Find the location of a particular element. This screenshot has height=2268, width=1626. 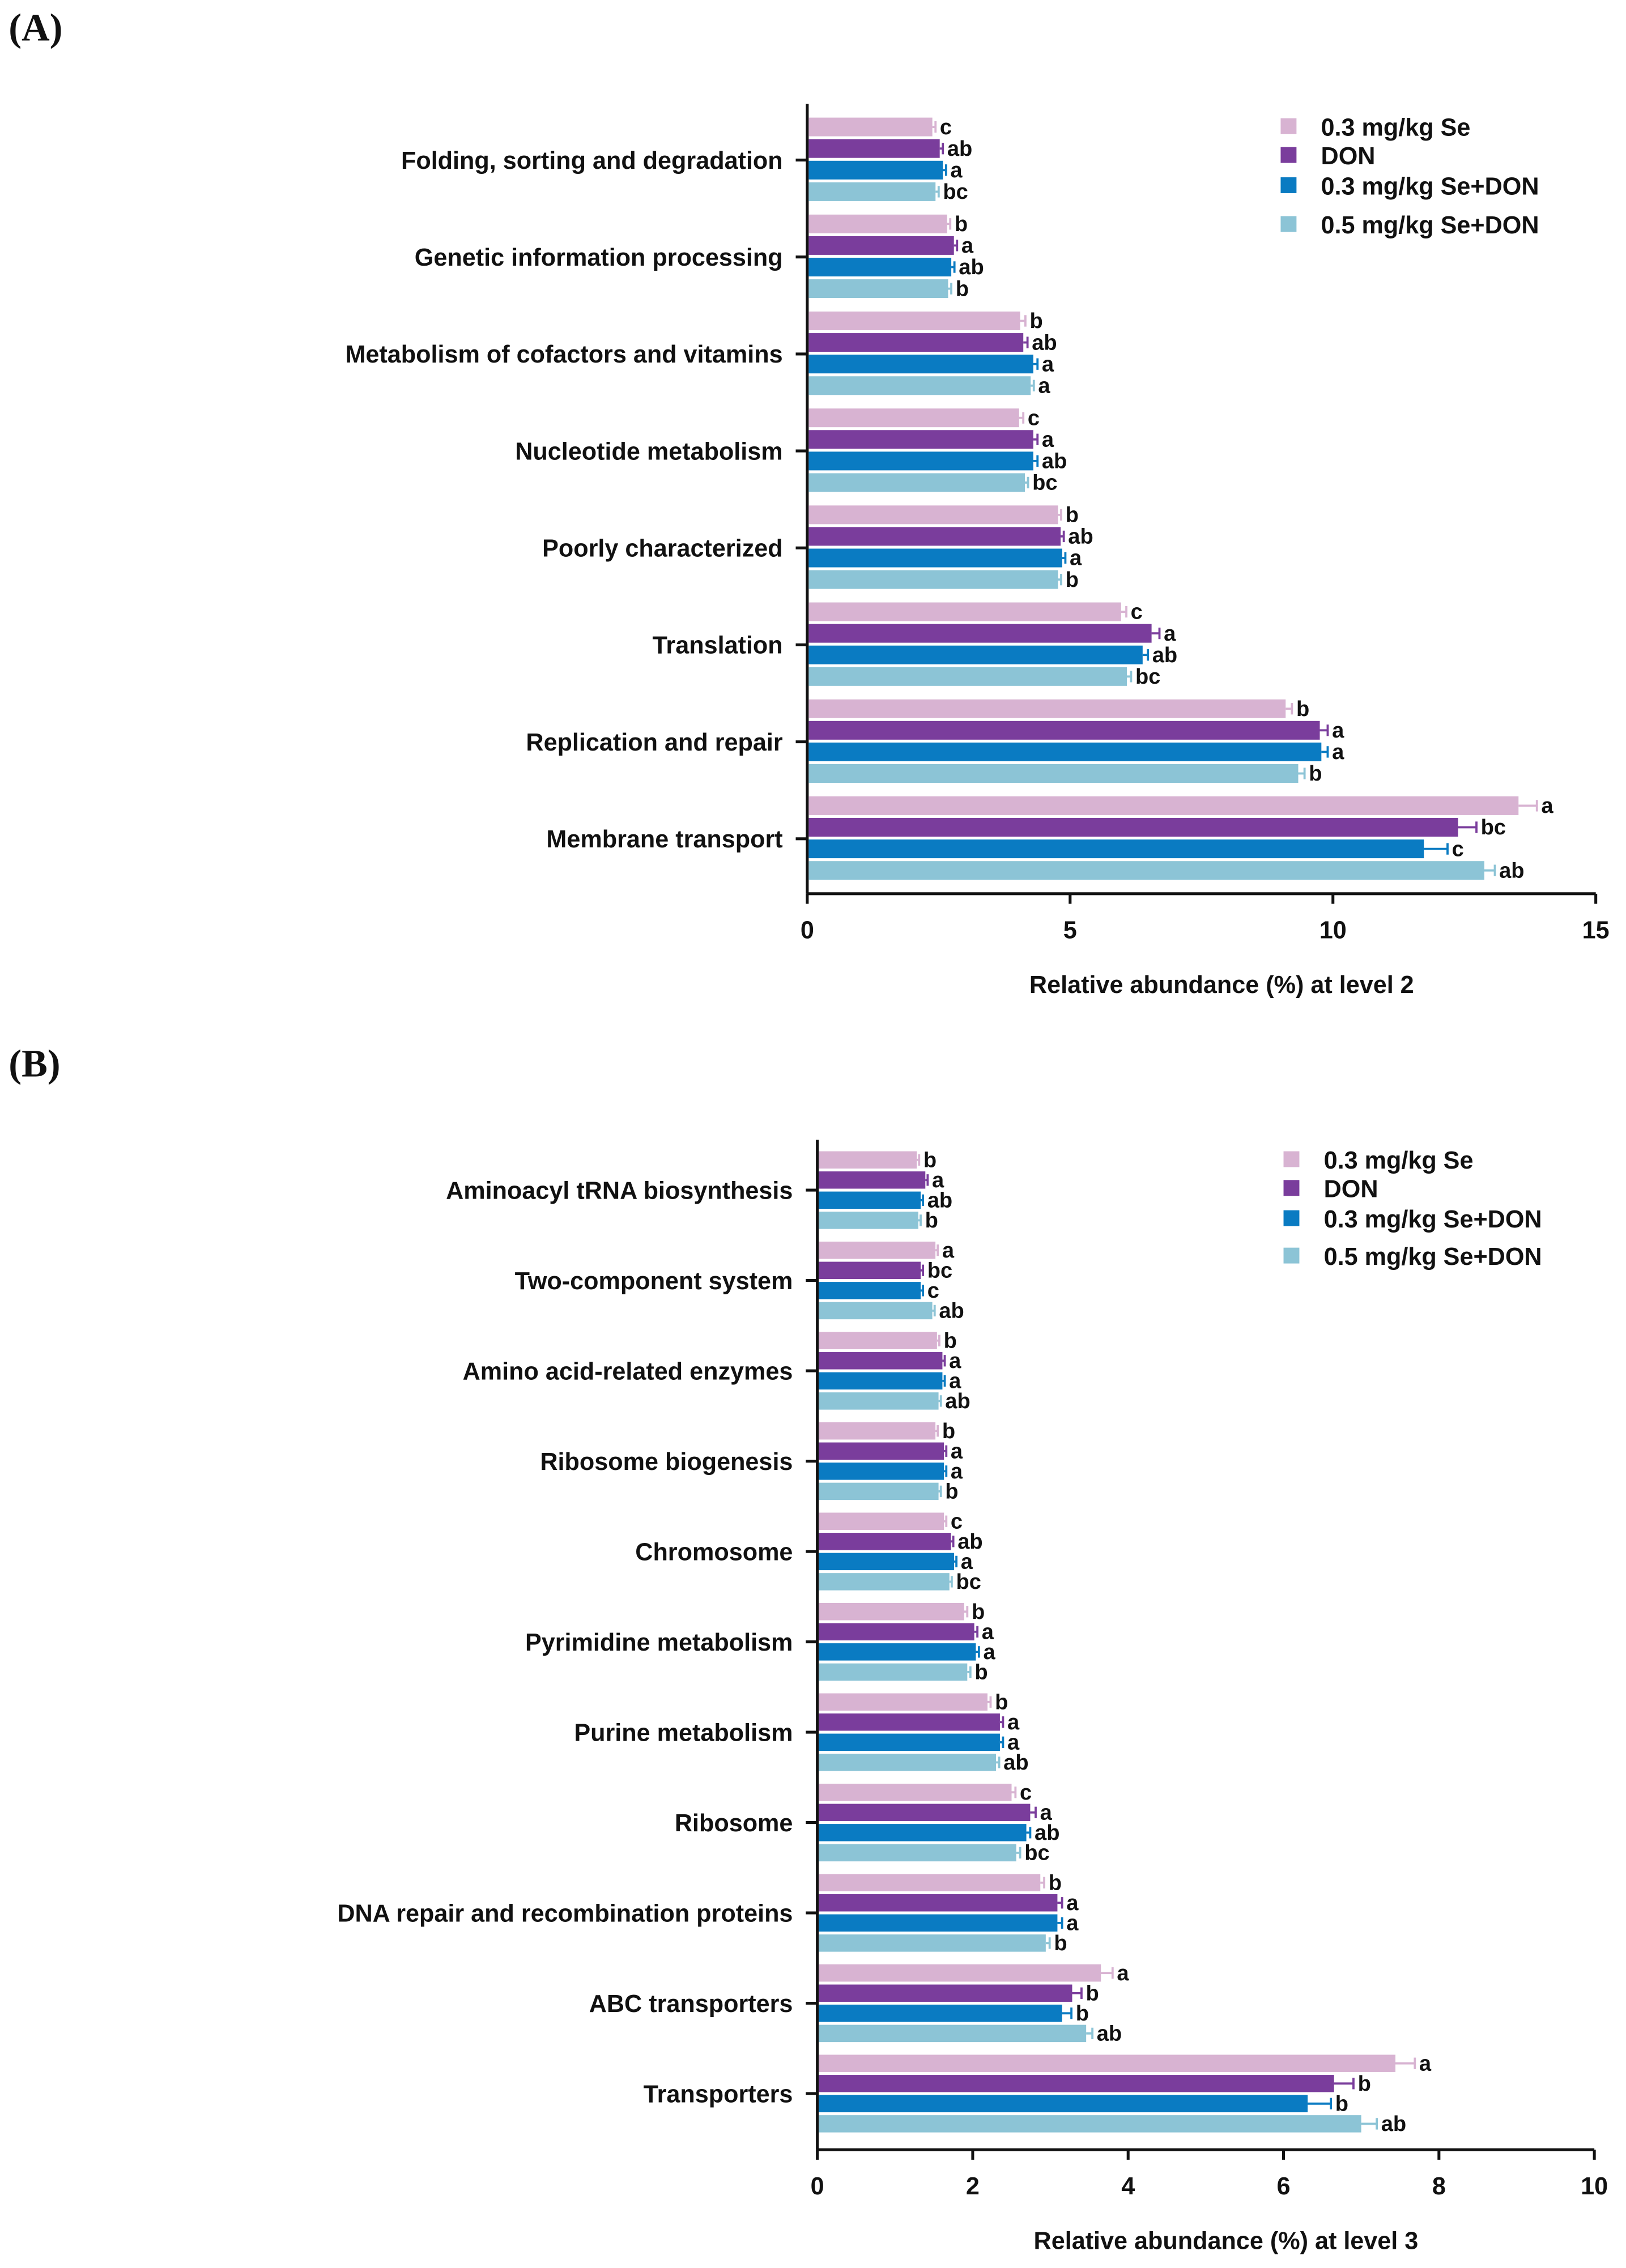

x-axis-title: Relative abundance (%) at level 2 is located at coordinates (1221, 985).